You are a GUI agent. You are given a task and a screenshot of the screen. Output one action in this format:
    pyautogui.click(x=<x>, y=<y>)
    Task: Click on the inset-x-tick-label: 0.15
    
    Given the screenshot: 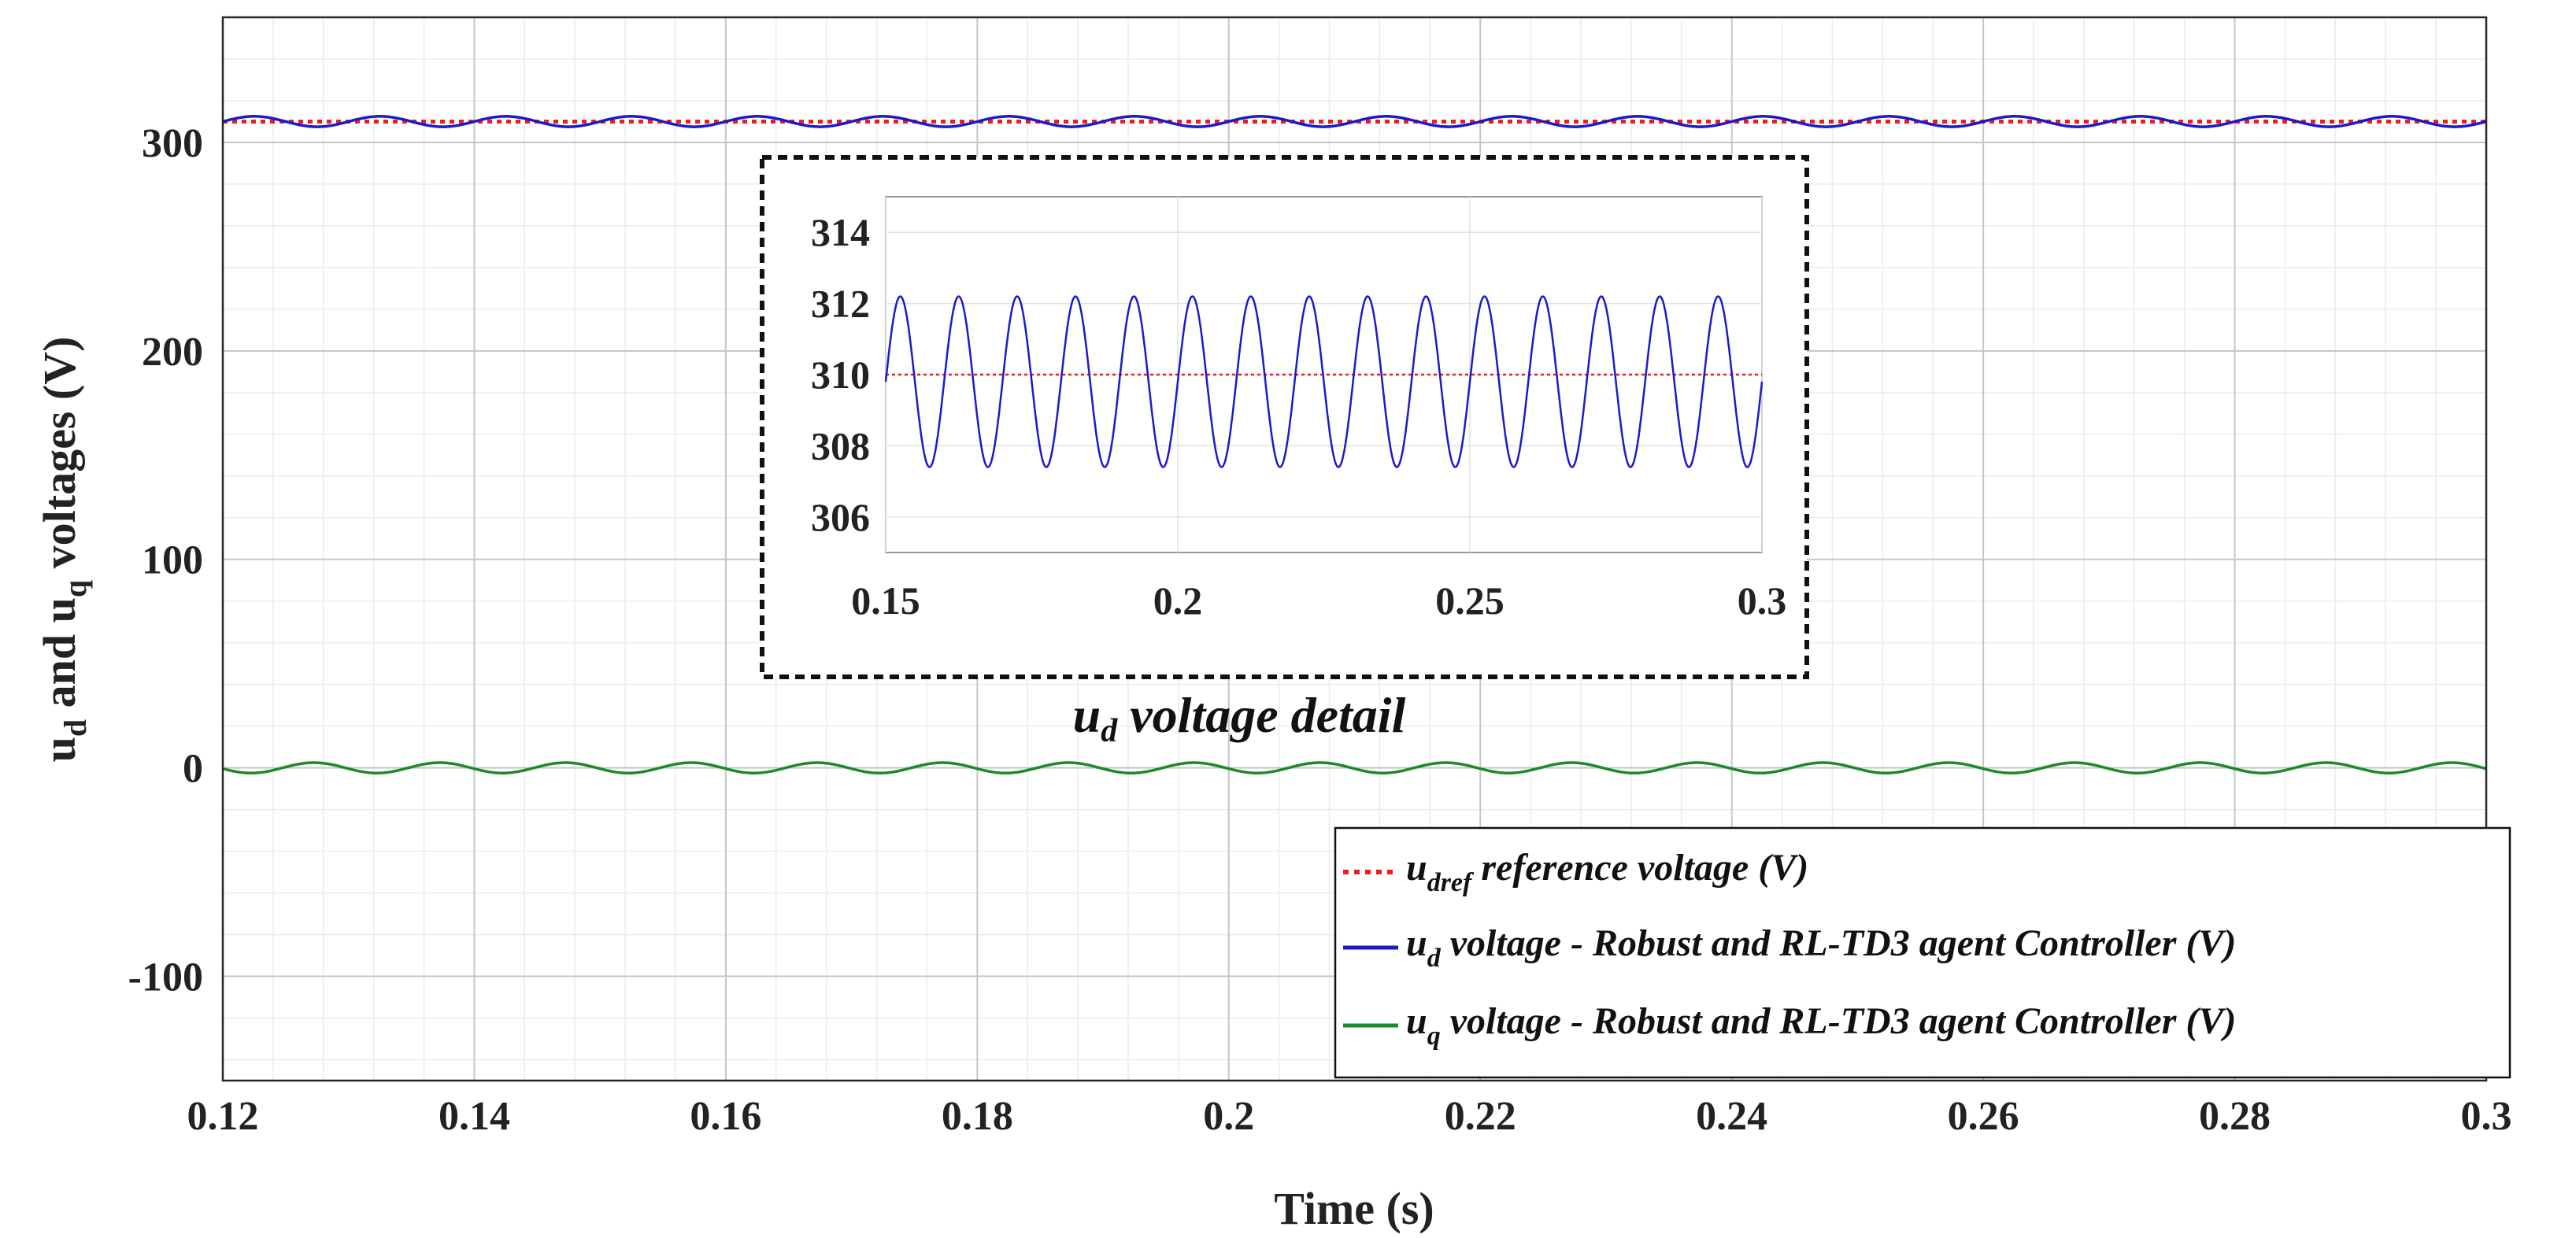 What is the action you would take?
    pyautogui.click(x=885, y=600)
    